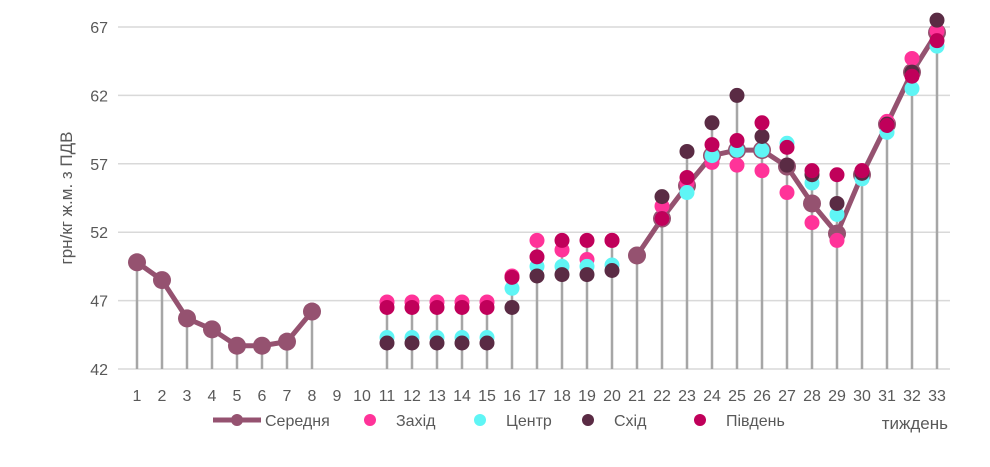  What do you see at coordinates (462, 396) in the screenshot?
I see `x-tick-label: 14` at bounding box center [462, 396].